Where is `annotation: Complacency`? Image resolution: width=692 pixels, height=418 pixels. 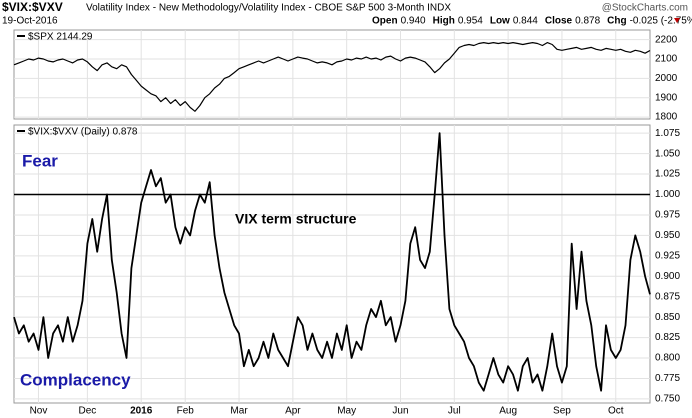 annotation: Complacency is located at coordinates (75, 379).